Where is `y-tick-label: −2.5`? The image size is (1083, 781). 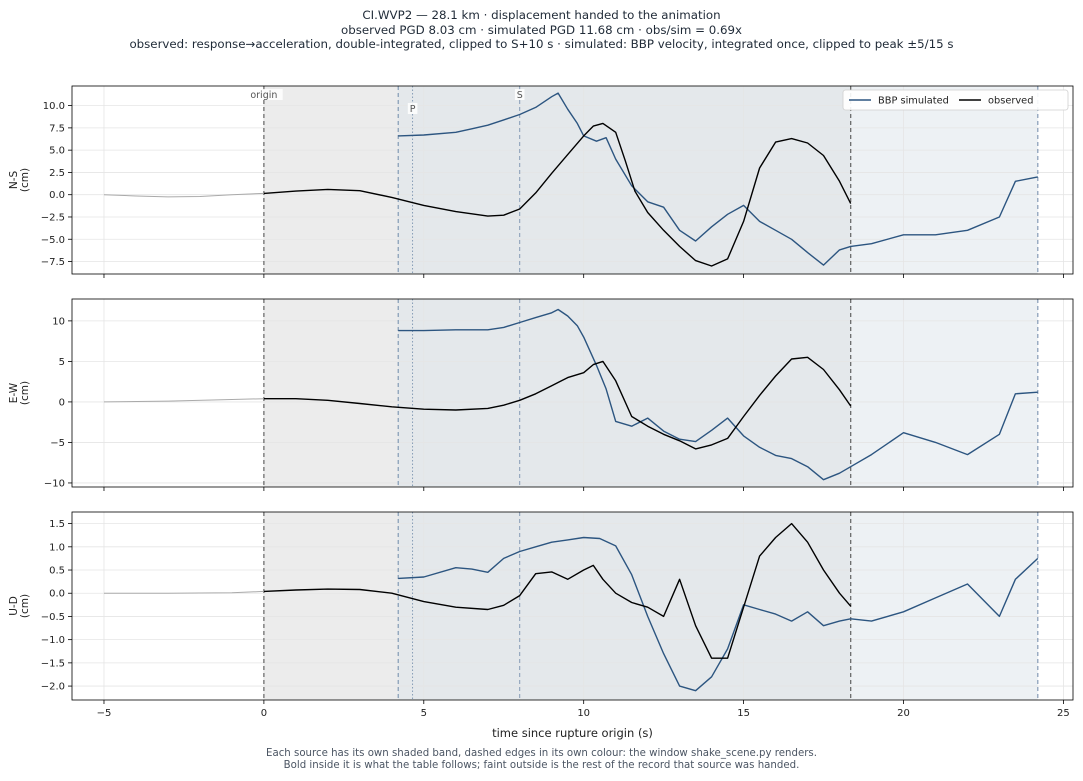 y-tick-label: −2.5 is located at coordinates (53, 217).